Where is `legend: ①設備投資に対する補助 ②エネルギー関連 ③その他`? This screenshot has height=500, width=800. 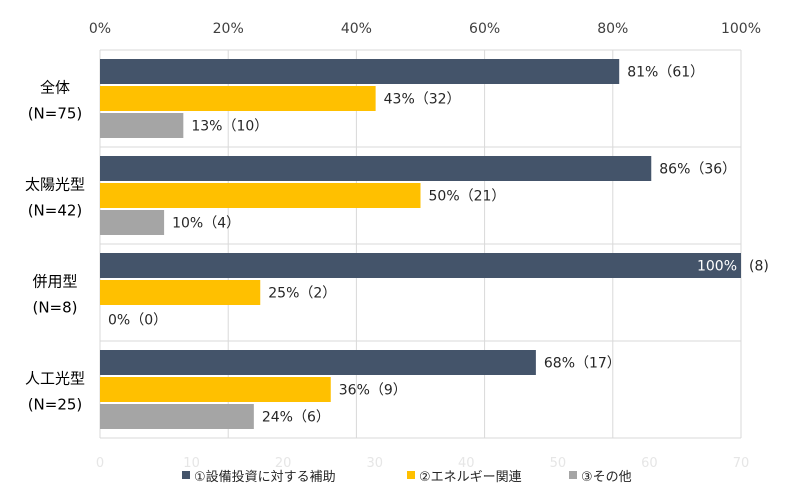
legend: ①設備投資に対する補助 ②エネルギー関連 ③その他 is located at coordinates (407, 477).